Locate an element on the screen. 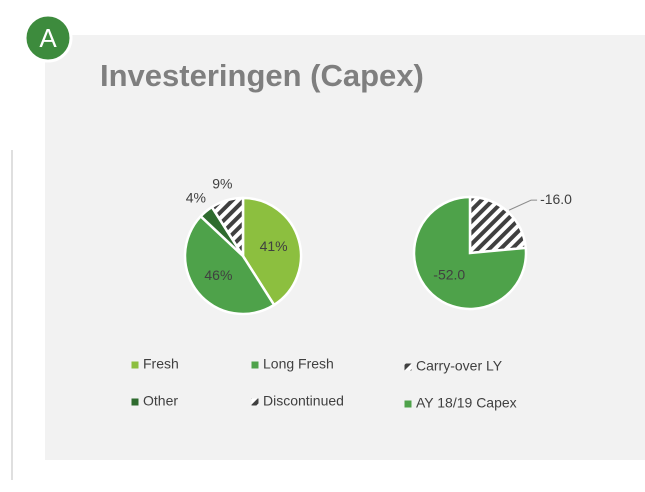 This screenshot has width=645, height=492. title: Investeringen (Capex) is located at coordinates (262, 75).